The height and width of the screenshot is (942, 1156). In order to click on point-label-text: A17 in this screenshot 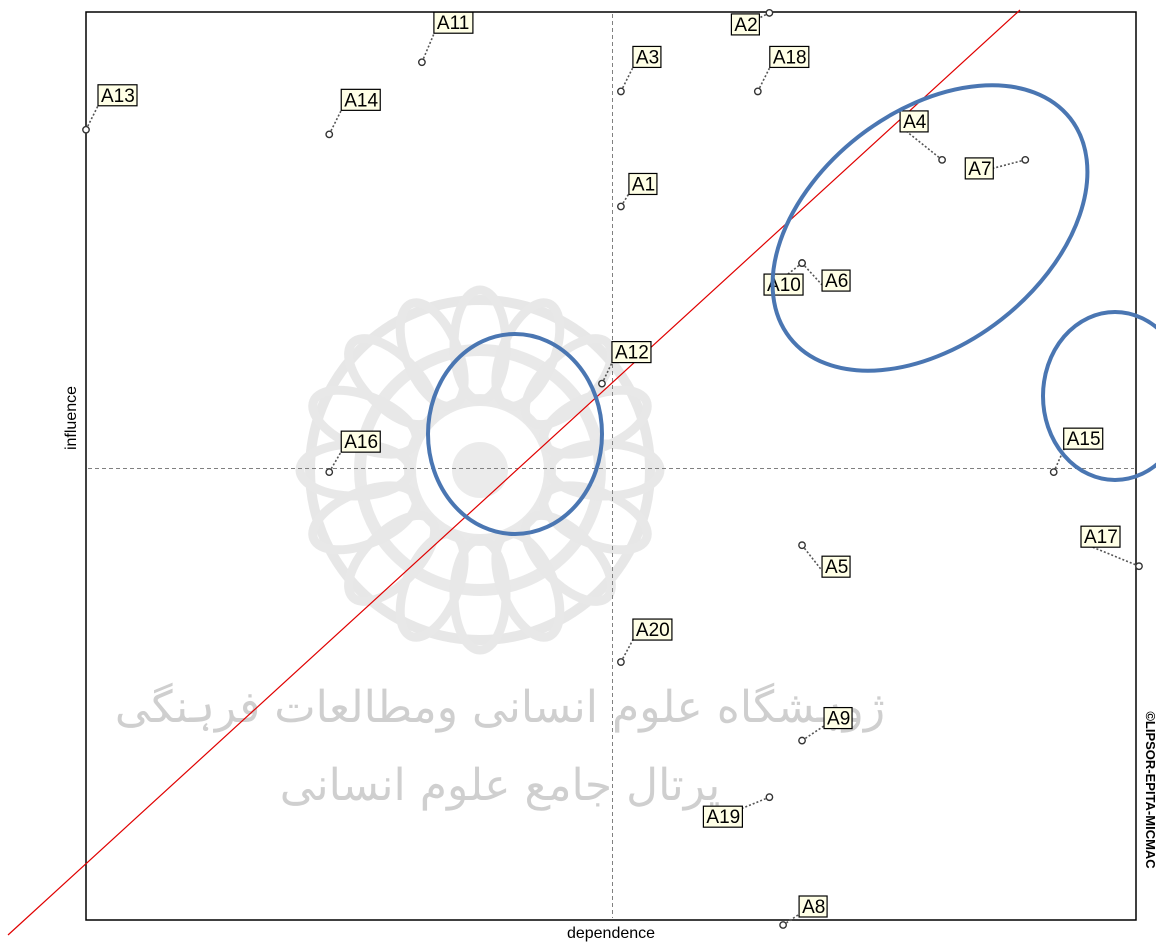, I will do `click(1101, 537)`.